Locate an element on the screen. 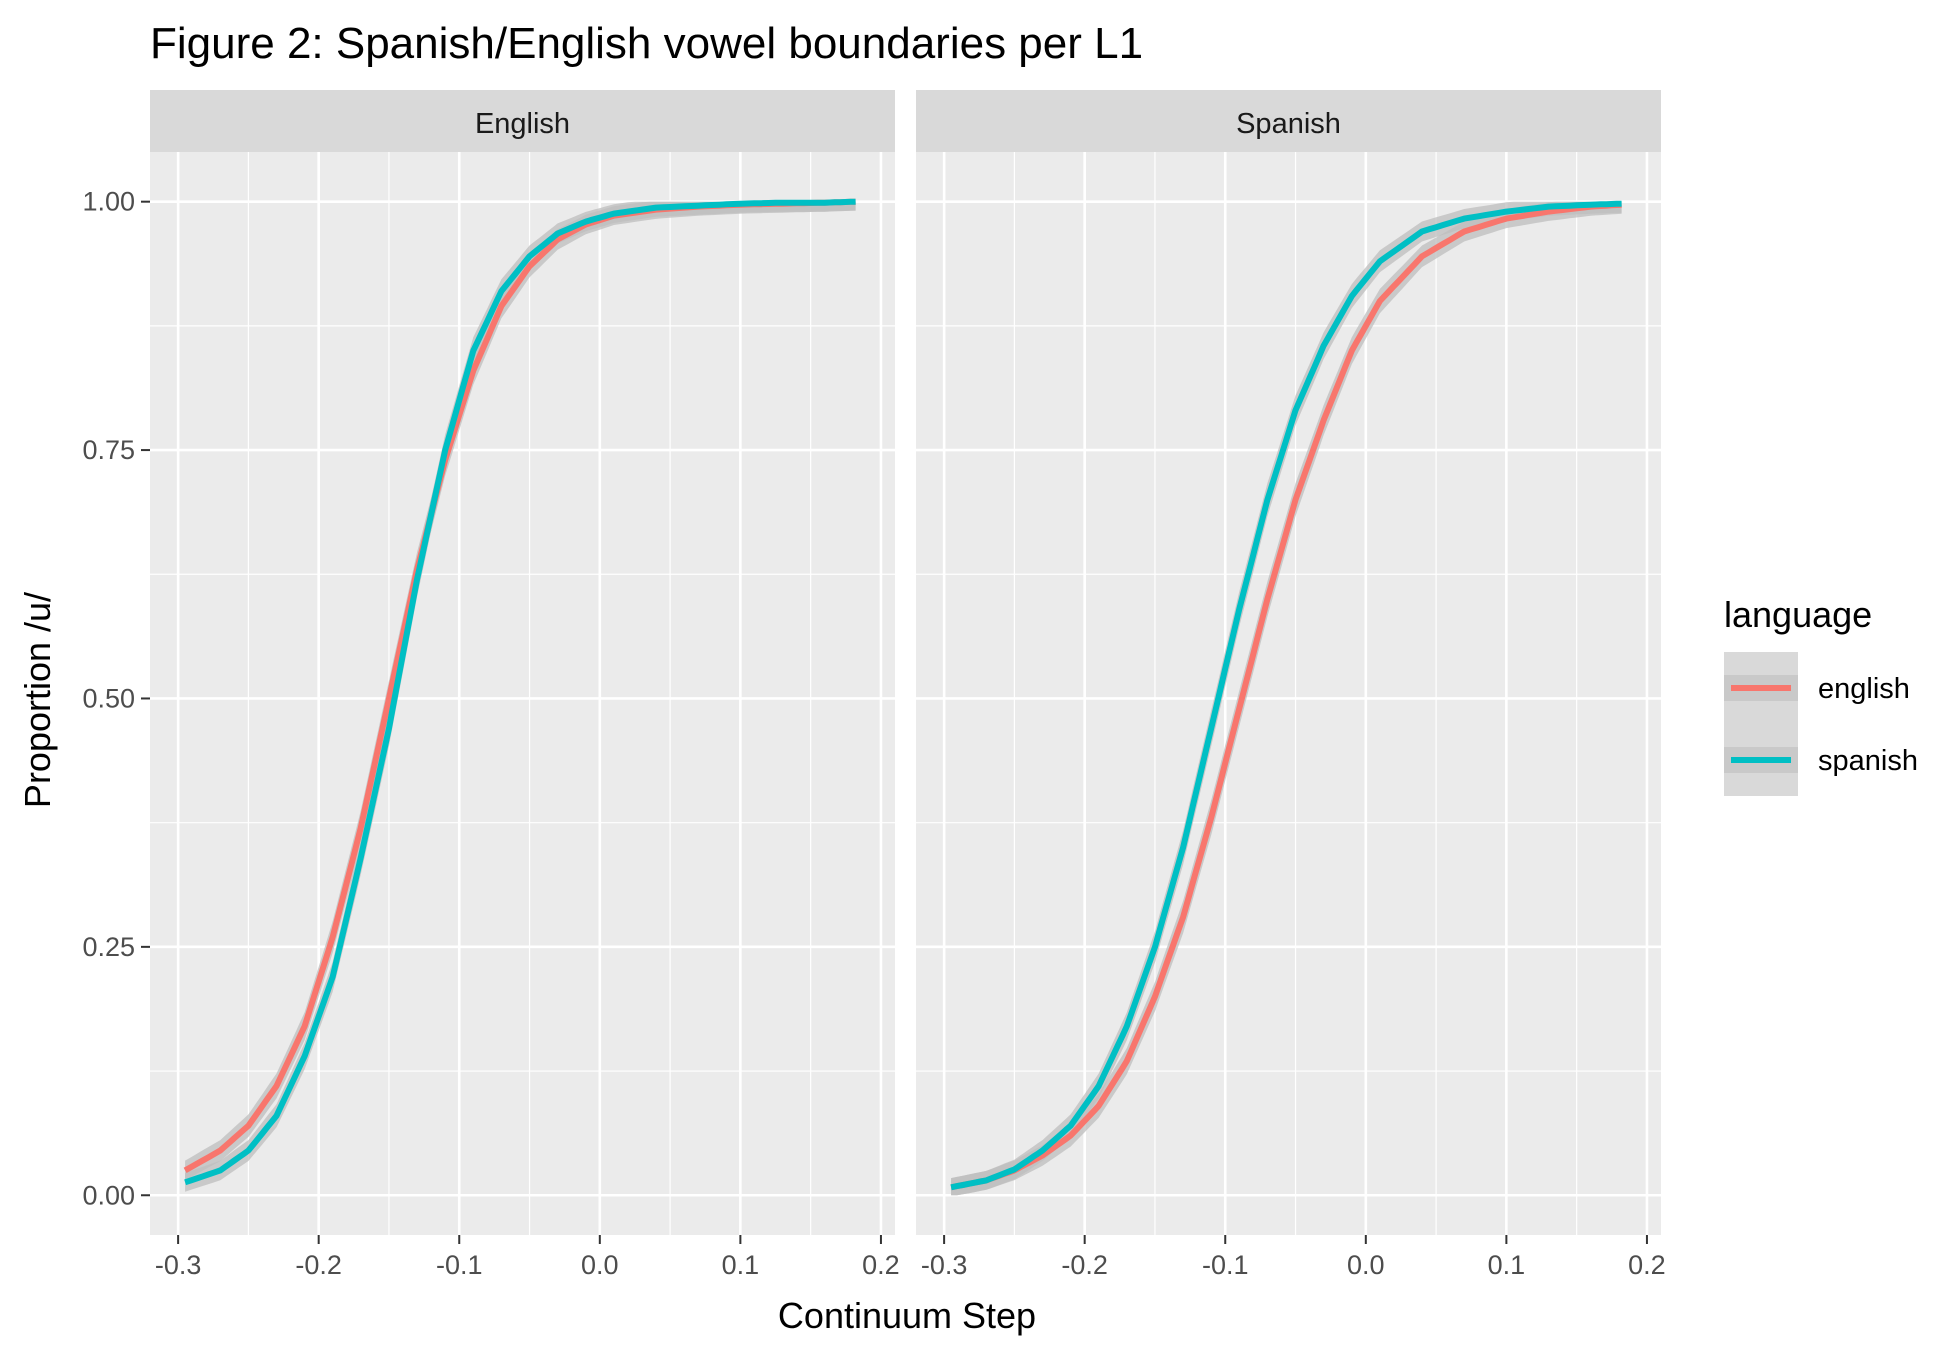 Image resolution: width=1950 pixels, height=1350 pixels. y-tick-label: 0.00 is located at coordinates (108, 1195).